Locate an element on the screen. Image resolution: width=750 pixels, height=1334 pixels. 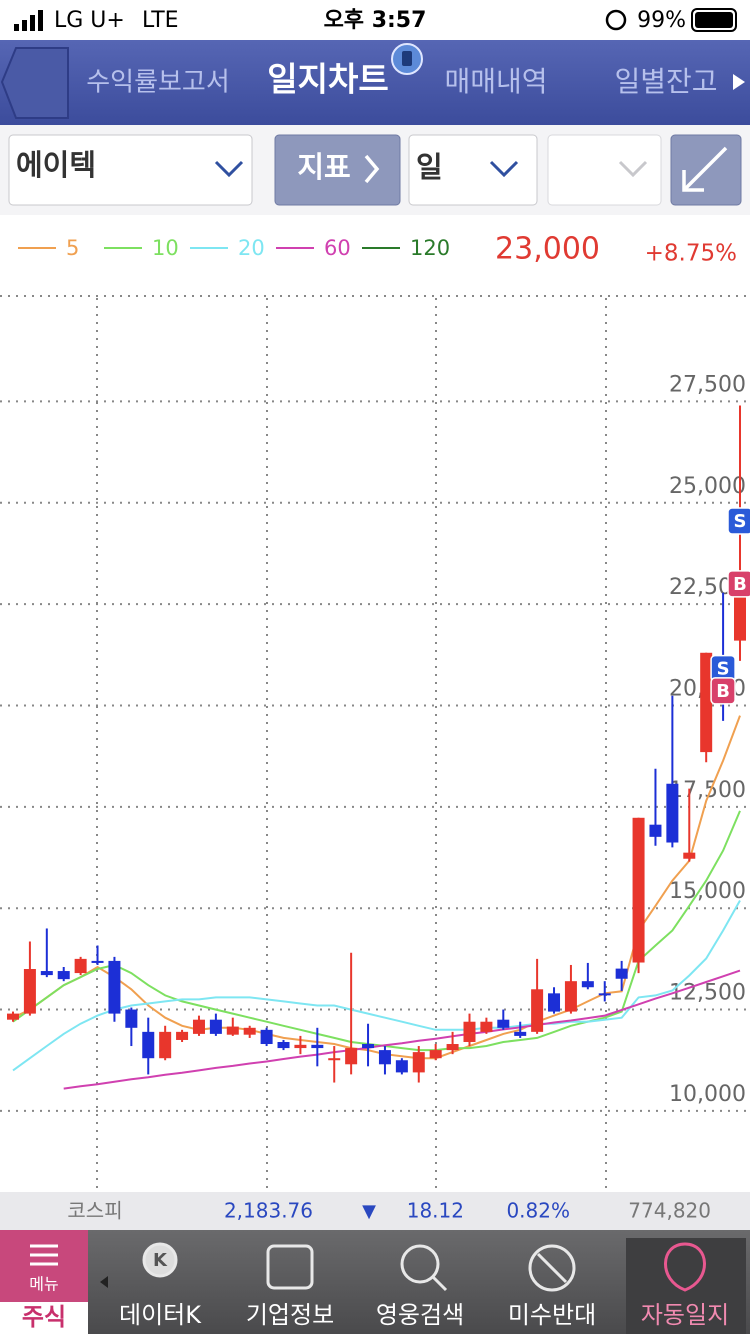
menu-button is located at coordinates (44, 1266).